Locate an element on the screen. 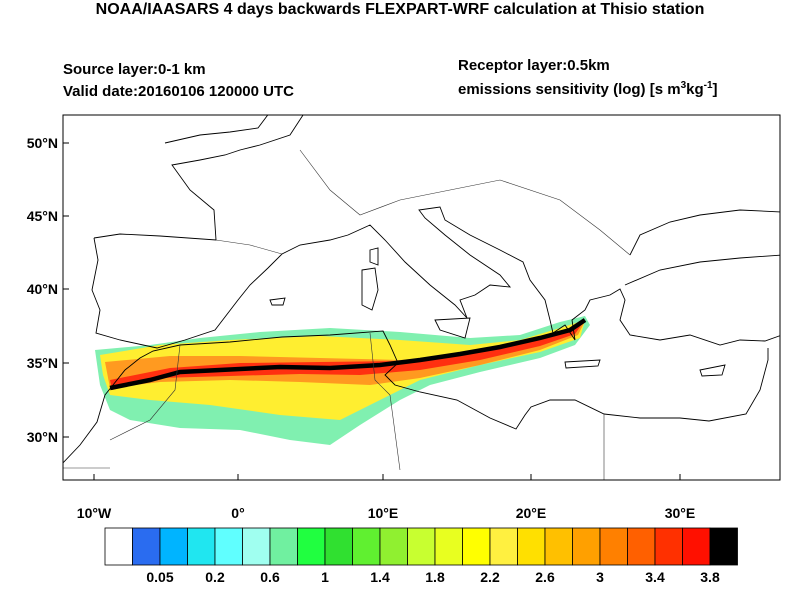 The width and height of the screenshot is (788, 590). colorbar-label: 3.4 is located at coordinates (655, 577).